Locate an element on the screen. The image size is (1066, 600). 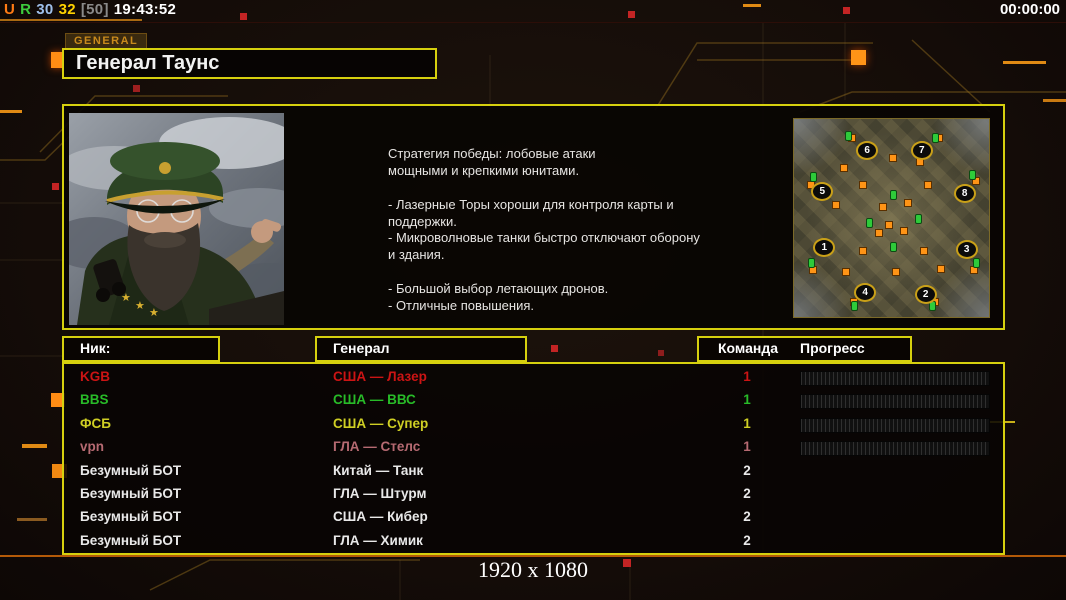
general-name: Генерал Таунс is located at coordinates (148, 63).